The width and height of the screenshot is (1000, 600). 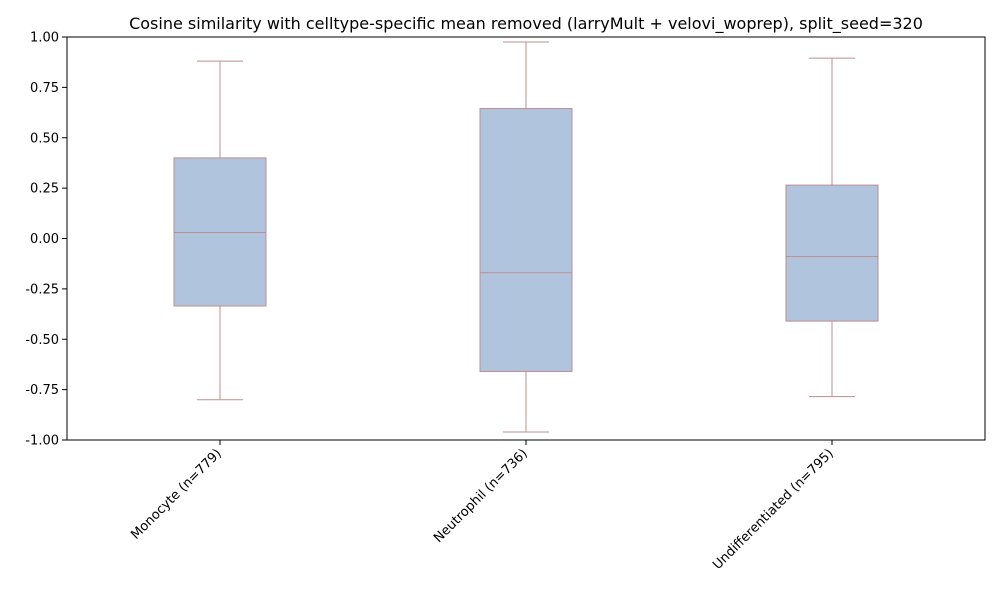 I want to click on y-tick-label: -0.50, so click(x=42, y=340).